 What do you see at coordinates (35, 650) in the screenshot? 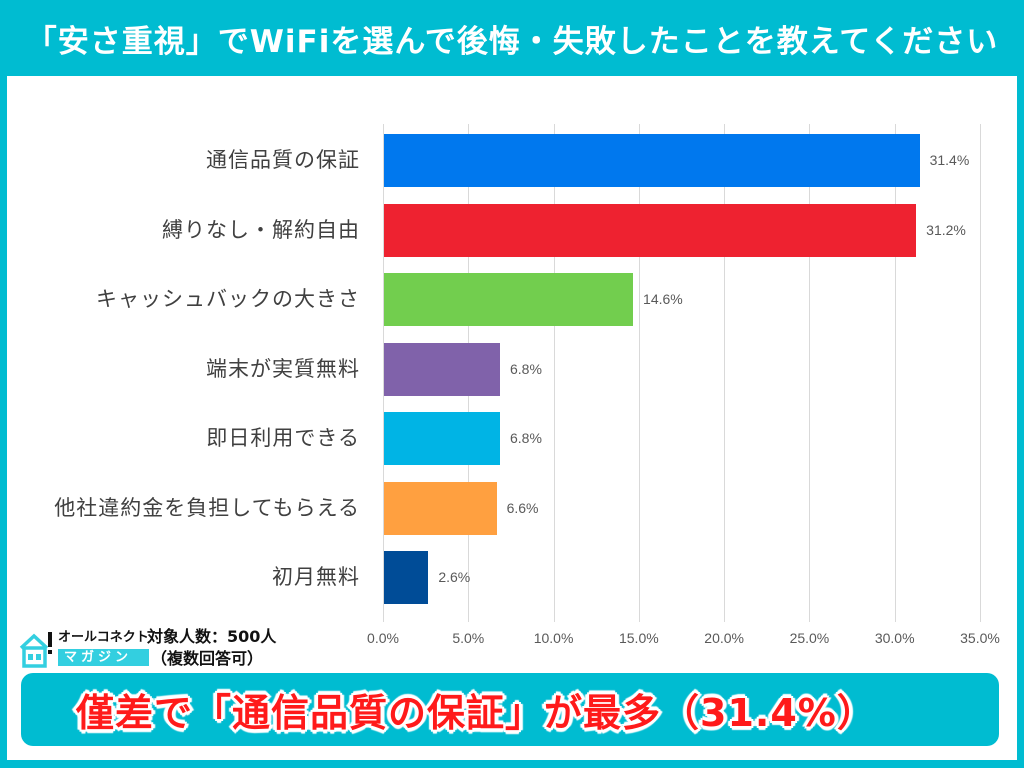
I see `house-logo-icon` at bounding box center [35, 650].